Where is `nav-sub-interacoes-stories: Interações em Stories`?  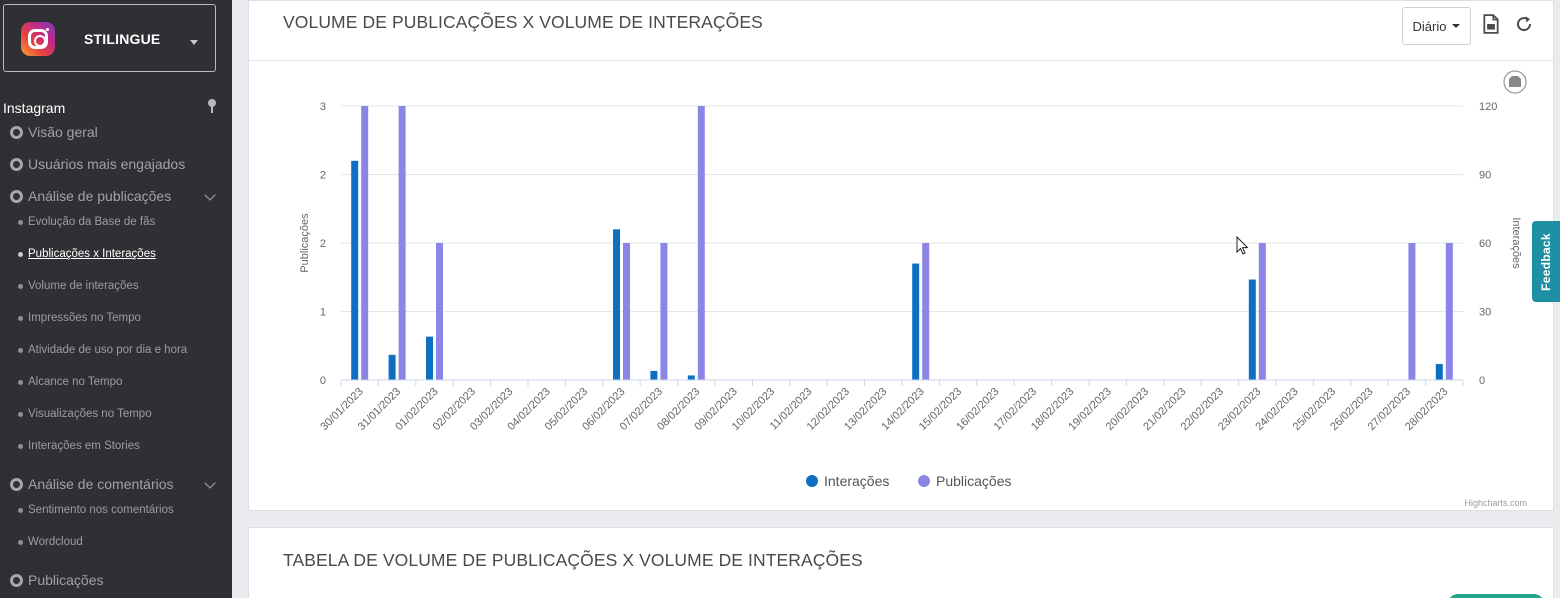 nav-sub-interacoes-stories: Interações em Stories is located at coordinates (79, 446).